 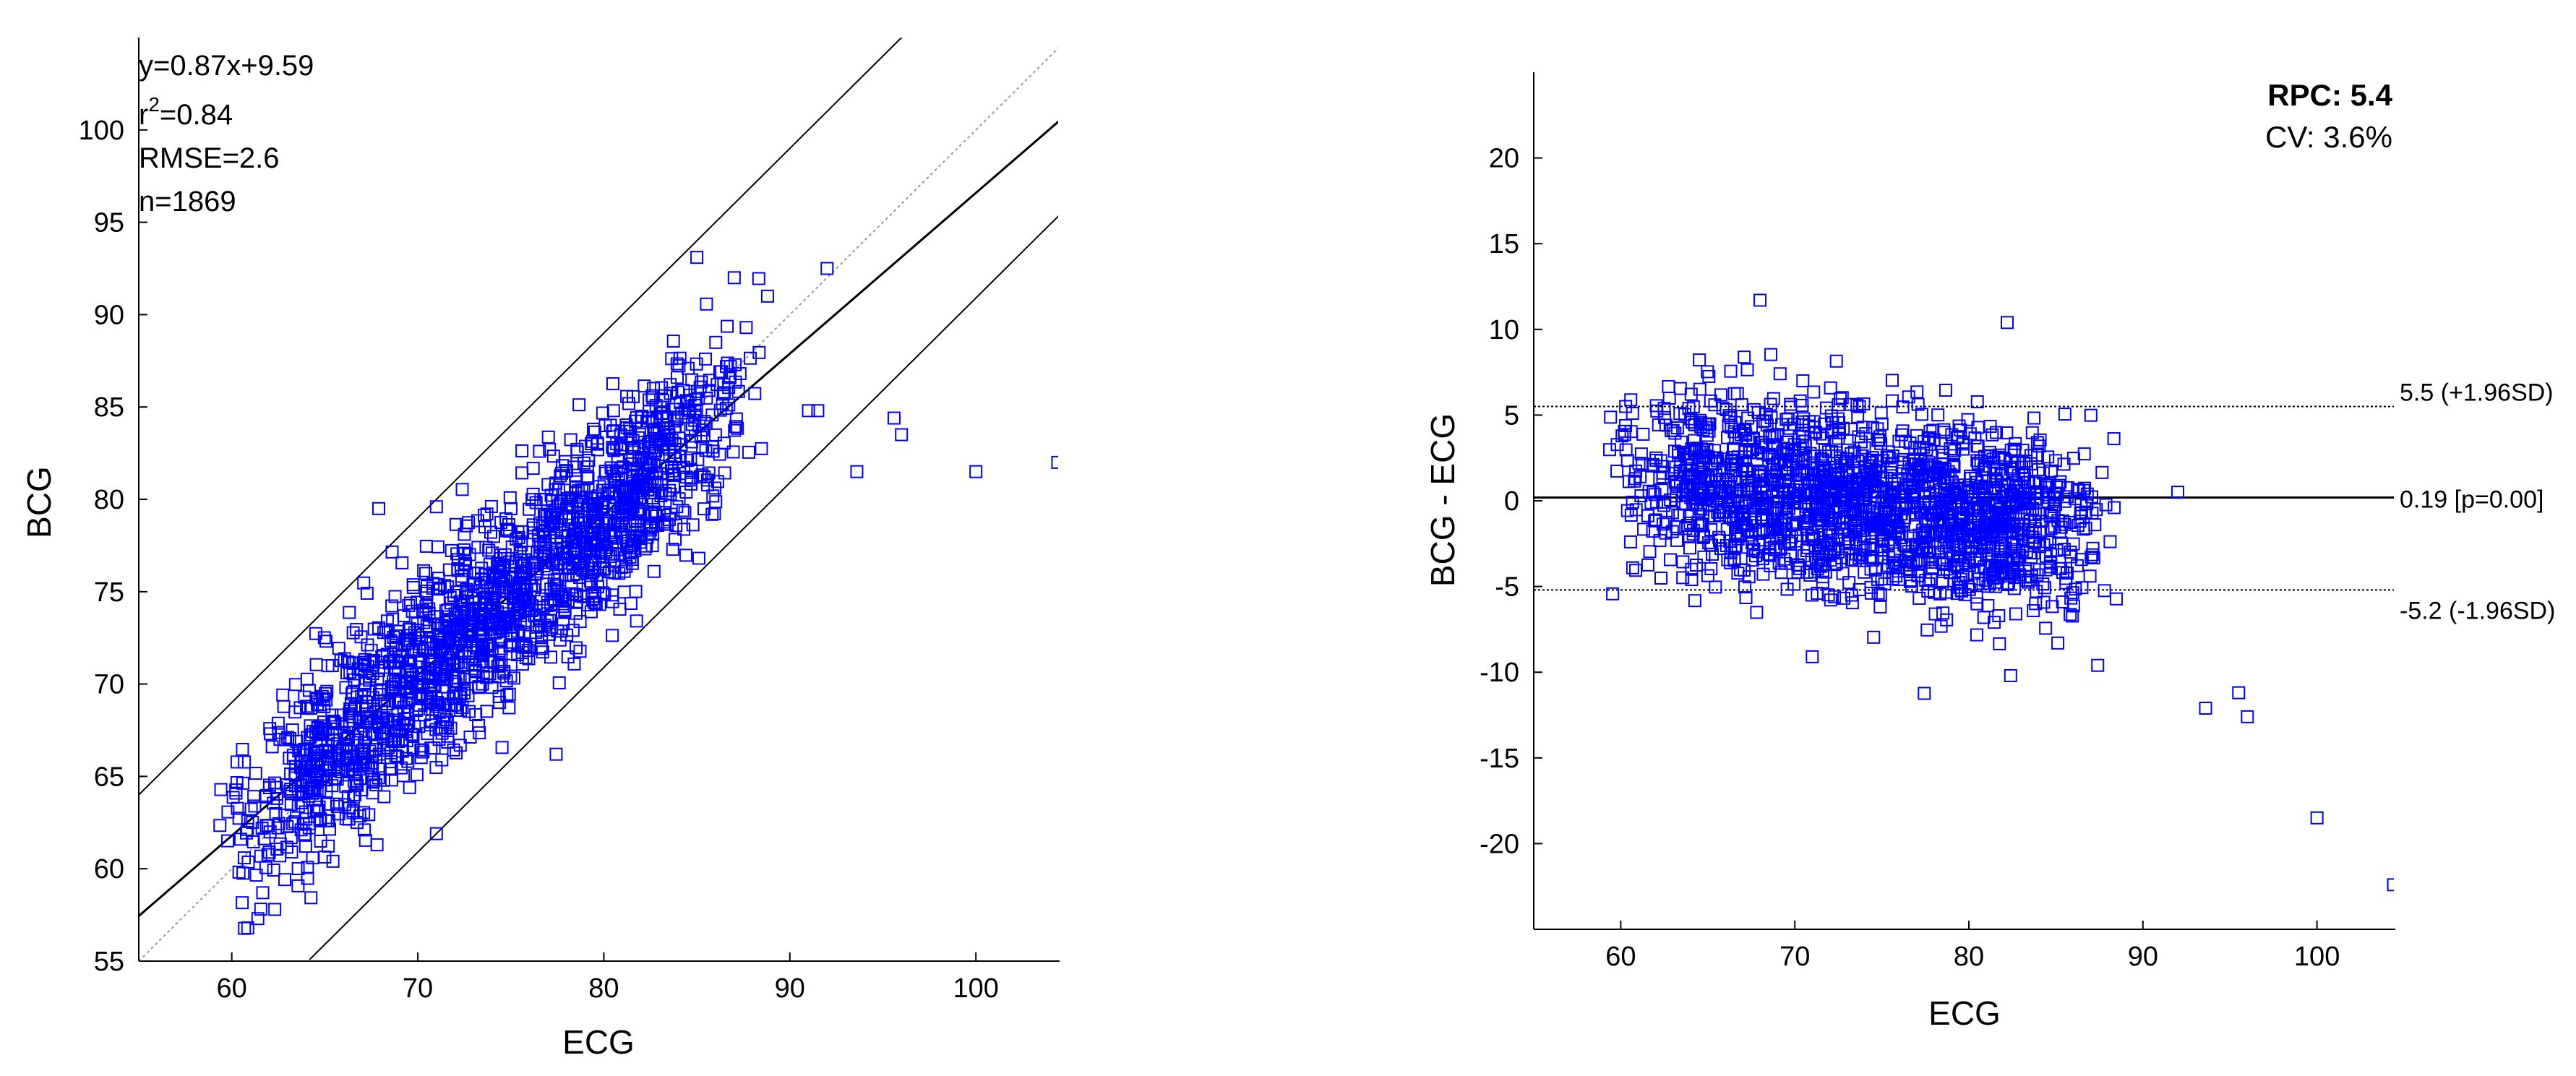 What do you see at coordinates (1504, 244) in the screenshot?
I see `right-y-tick-label: 15` at bounding box center [1504, 244].